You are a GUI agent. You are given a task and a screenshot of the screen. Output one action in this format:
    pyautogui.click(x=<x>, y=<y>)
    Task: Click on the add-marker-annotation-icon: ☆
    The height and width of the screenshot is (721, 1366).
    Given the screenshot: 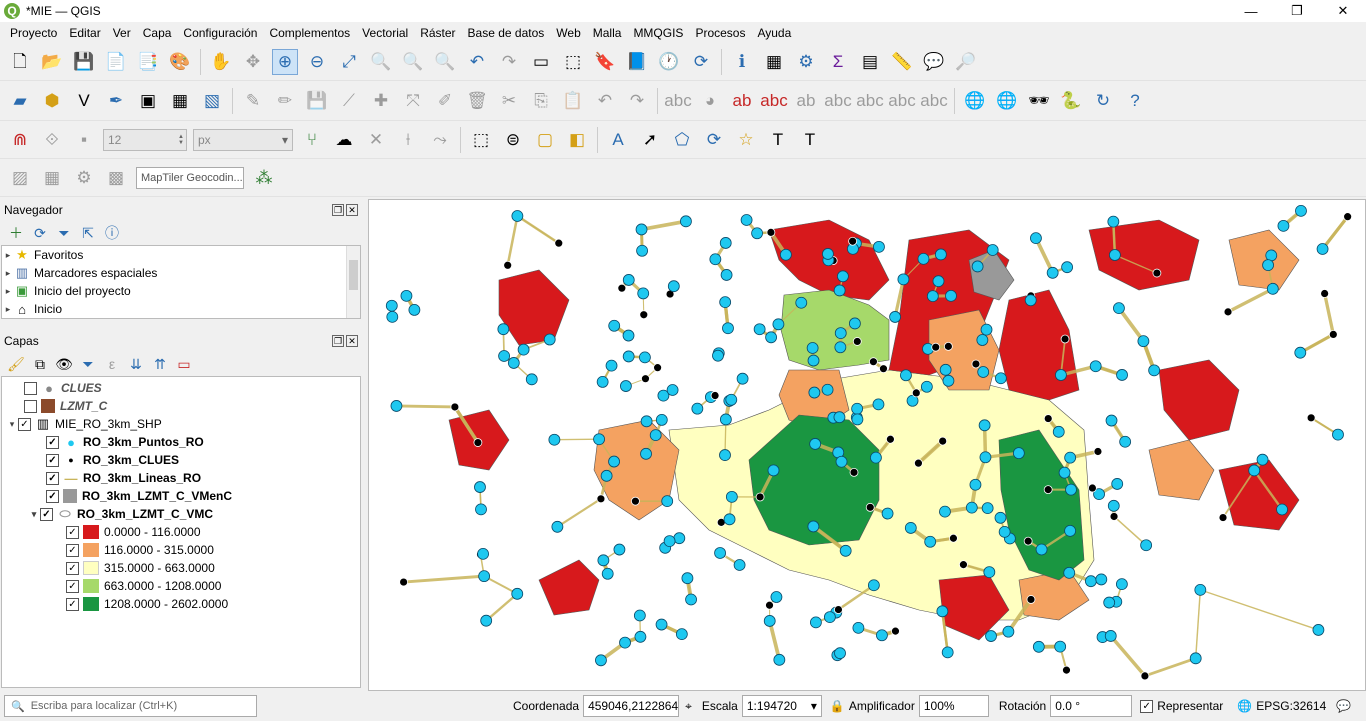 What is the action you would take?
    pyautogui.click(x=746, y=139)
    